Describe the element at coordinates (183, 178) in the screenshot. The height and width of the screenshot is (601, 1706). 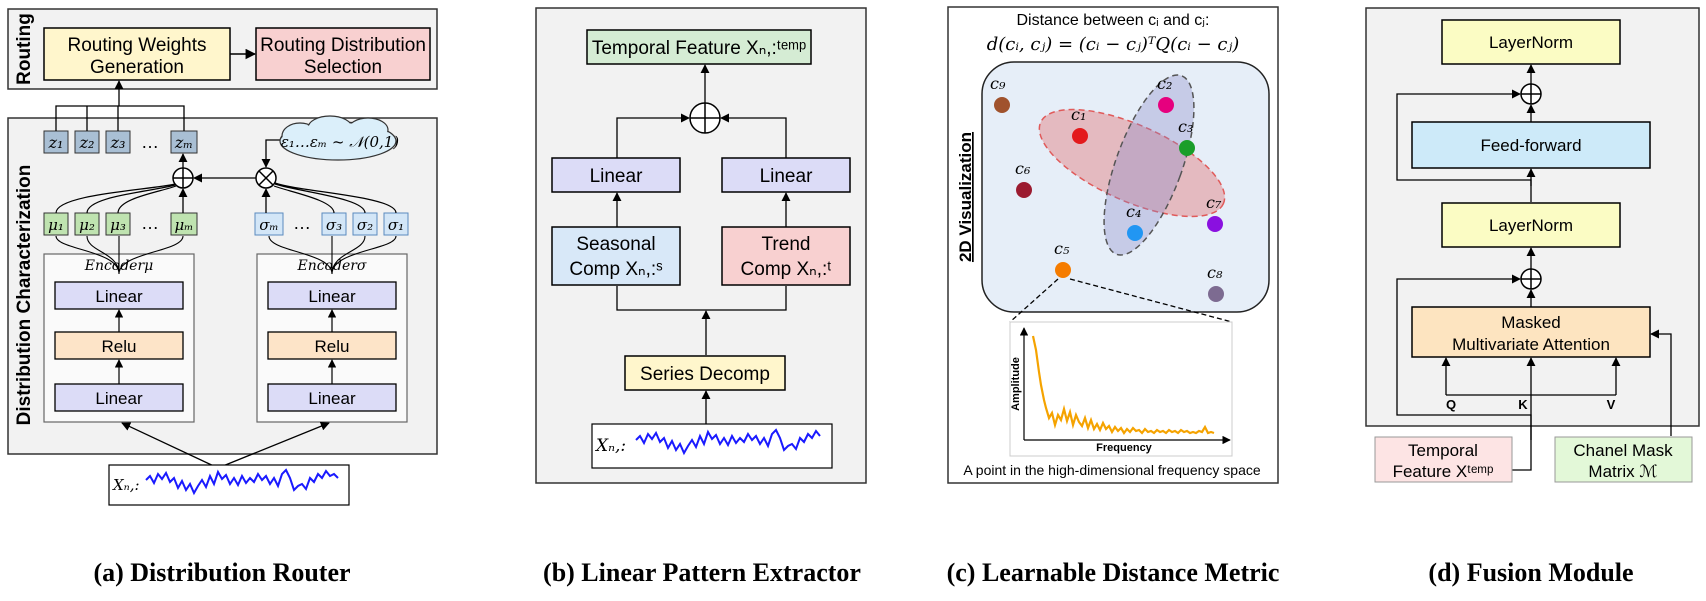
I see `plus-sign` at that location.